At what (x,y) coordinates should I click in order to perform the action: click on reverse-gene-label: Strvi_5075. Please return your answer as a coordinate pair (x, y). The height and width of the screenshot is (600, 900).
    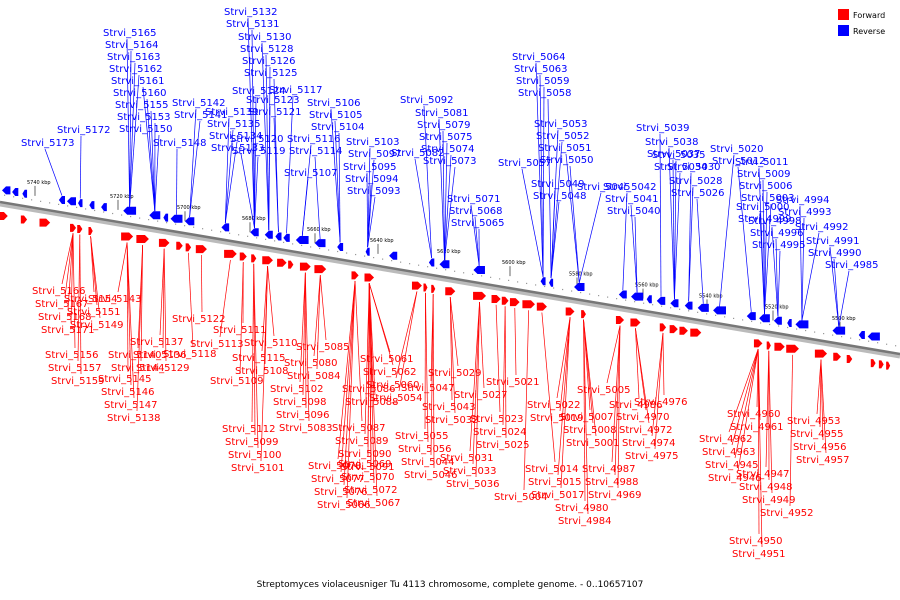
    Looking at the image, I should click on (446, 137).